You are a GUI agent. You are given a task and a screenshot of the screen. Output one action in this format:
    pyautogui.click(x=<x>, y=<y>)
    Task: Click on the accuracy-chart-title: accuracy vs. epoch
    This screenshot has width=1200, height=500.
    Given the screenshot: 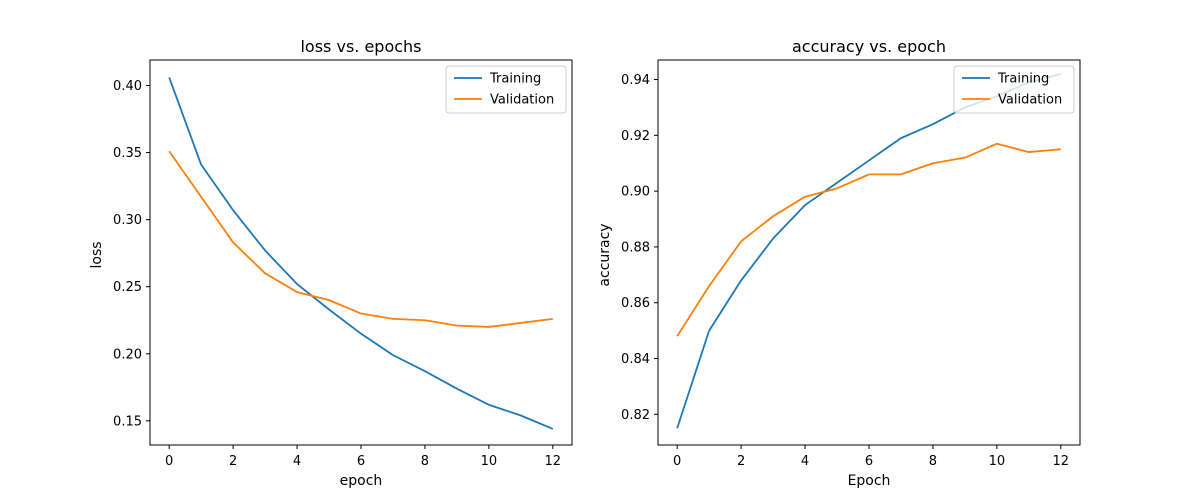 What is the action you would take?
    pyautogui.click(x=869, y=46)
    